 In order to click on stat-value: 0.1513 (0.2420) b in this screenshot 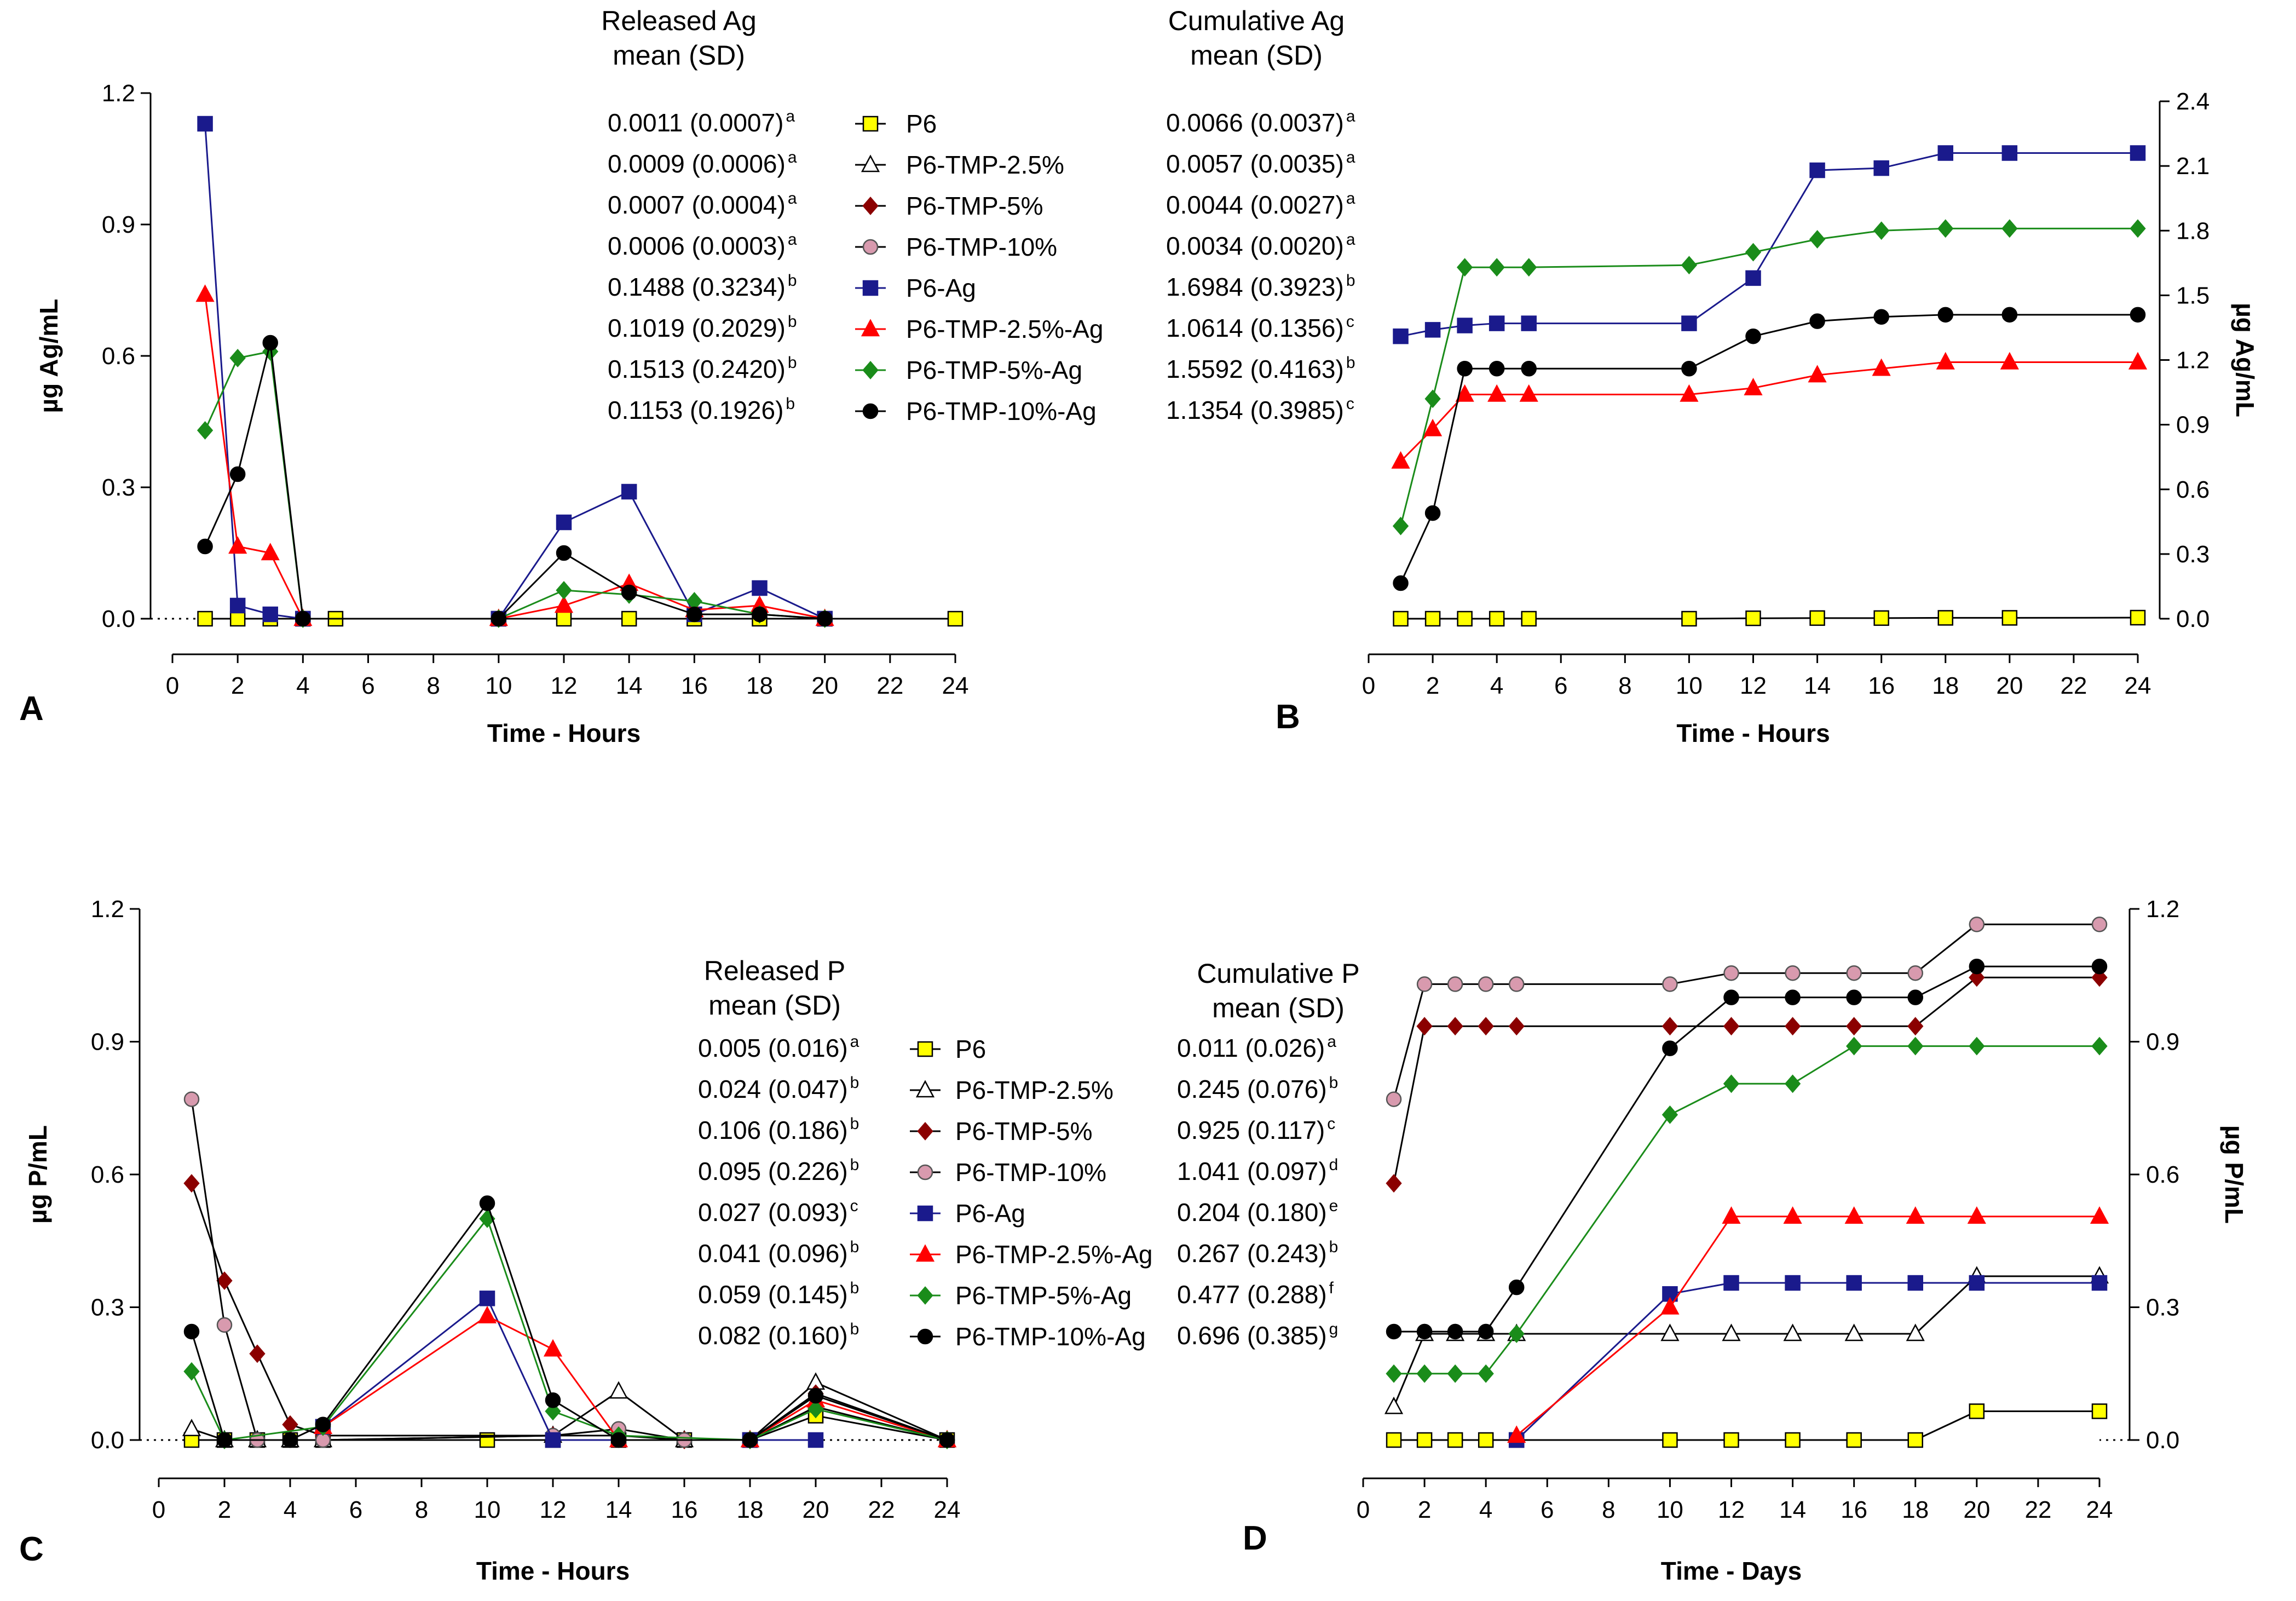, I will do `click(702, 368)`.